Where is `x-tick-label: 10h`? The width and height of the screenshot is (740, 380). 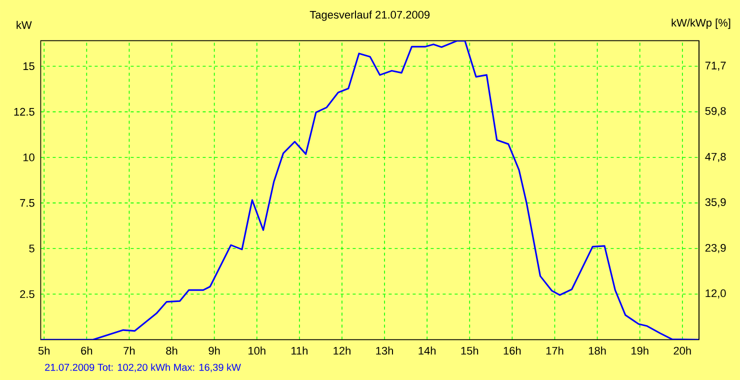
x-tick-label: 10h is located at coordinates (257, 350).